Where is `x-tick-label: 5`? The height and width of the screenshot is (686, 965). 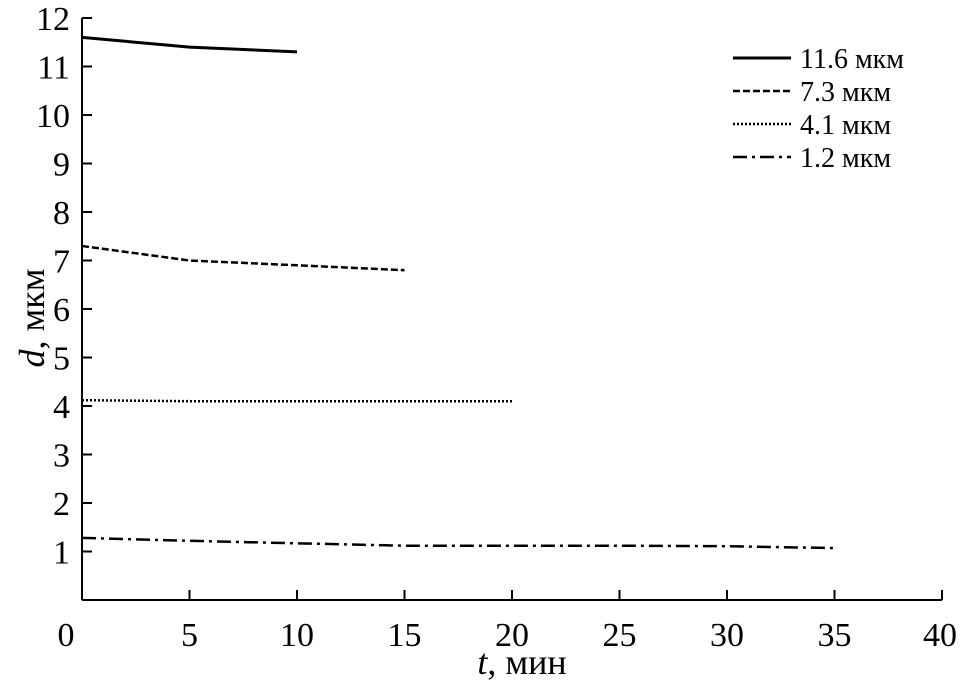
x-tick-label: 5 is located at coordinates (189, 635).